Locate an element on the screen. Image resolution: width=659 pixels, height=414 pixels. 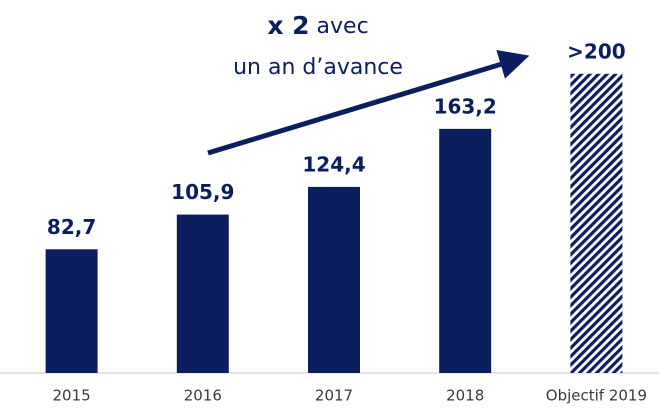
x-tick-label: Objectif 2019 is located at coordinates (596, 396).